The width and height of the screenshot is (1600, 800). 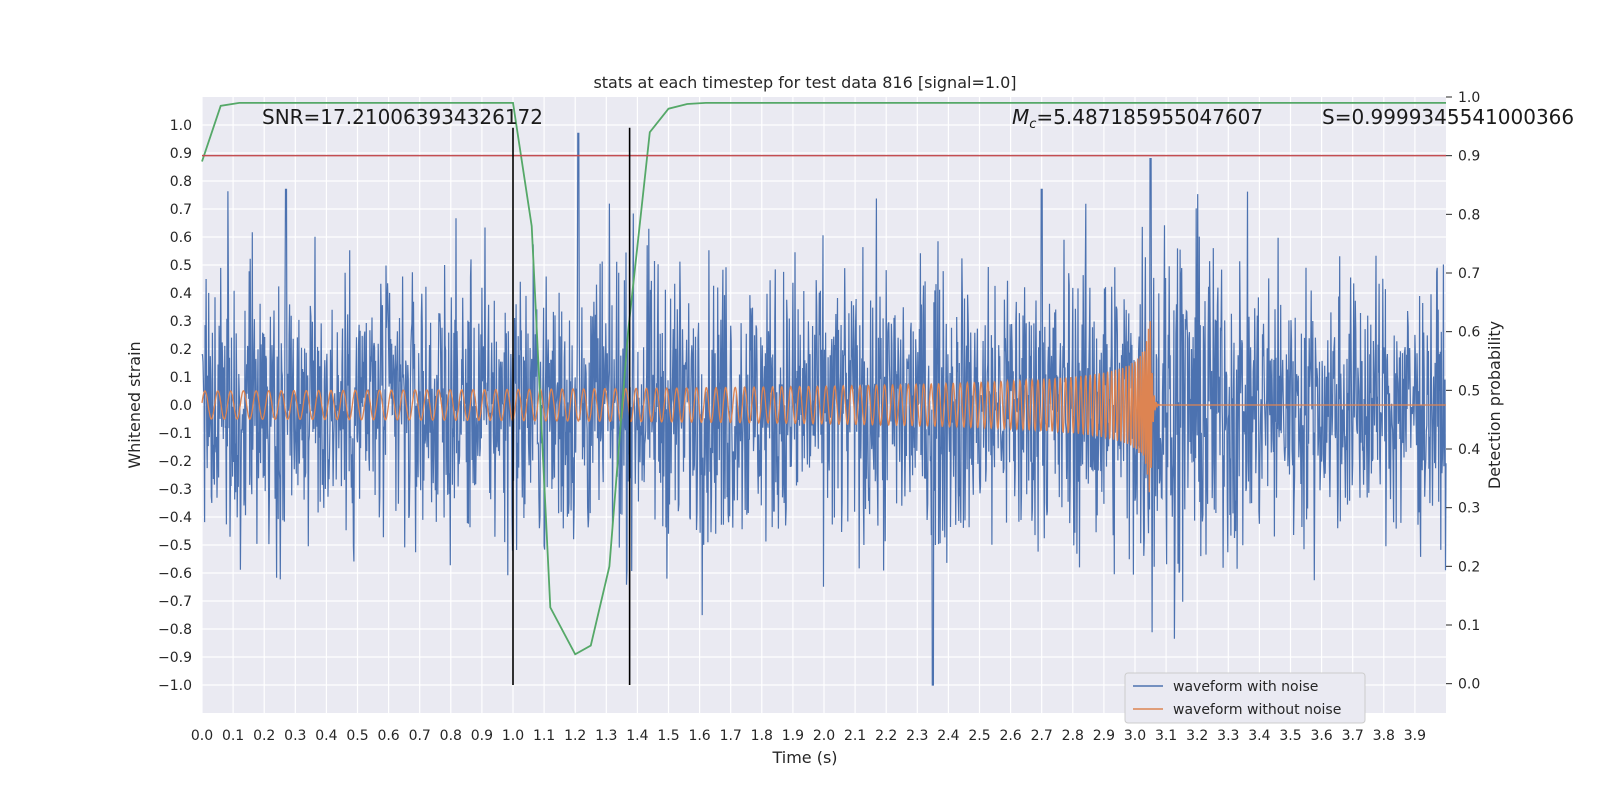 I want to click on x-tick-label: 0.4, so click(x=326, y=736).